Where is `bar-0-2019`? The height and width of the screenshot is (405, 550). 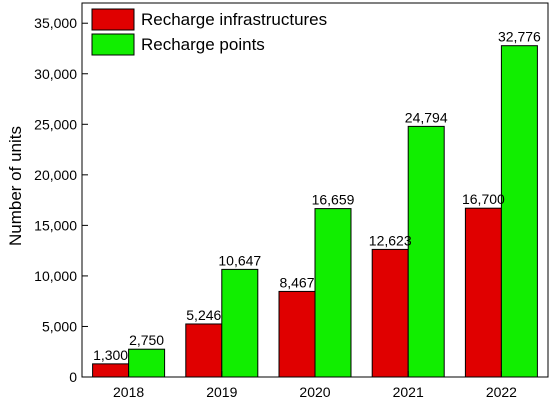
bar-0-2019 is located at coordinates (204, 350).